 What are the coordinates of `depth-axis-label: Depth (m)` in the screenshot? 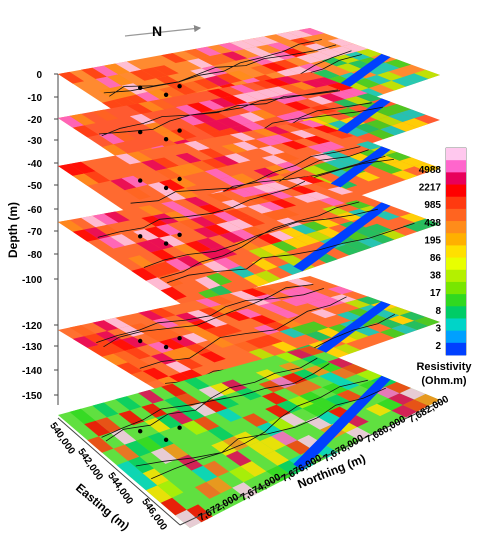 It's located at (13, 230).